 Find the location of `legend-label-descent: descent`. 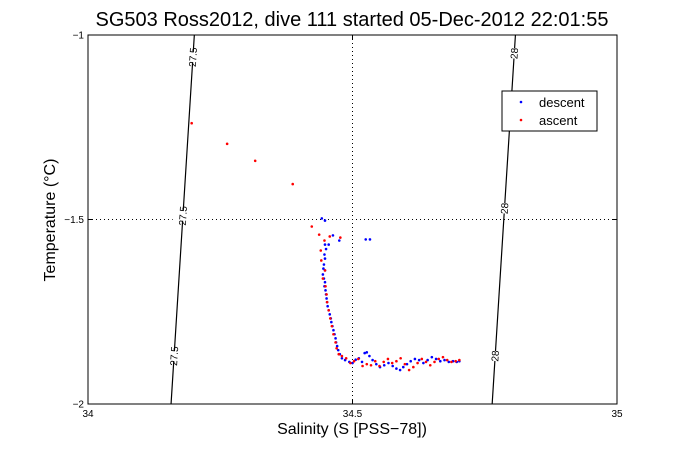

legend-label-descent: descent is located at coordinates (562, 102).